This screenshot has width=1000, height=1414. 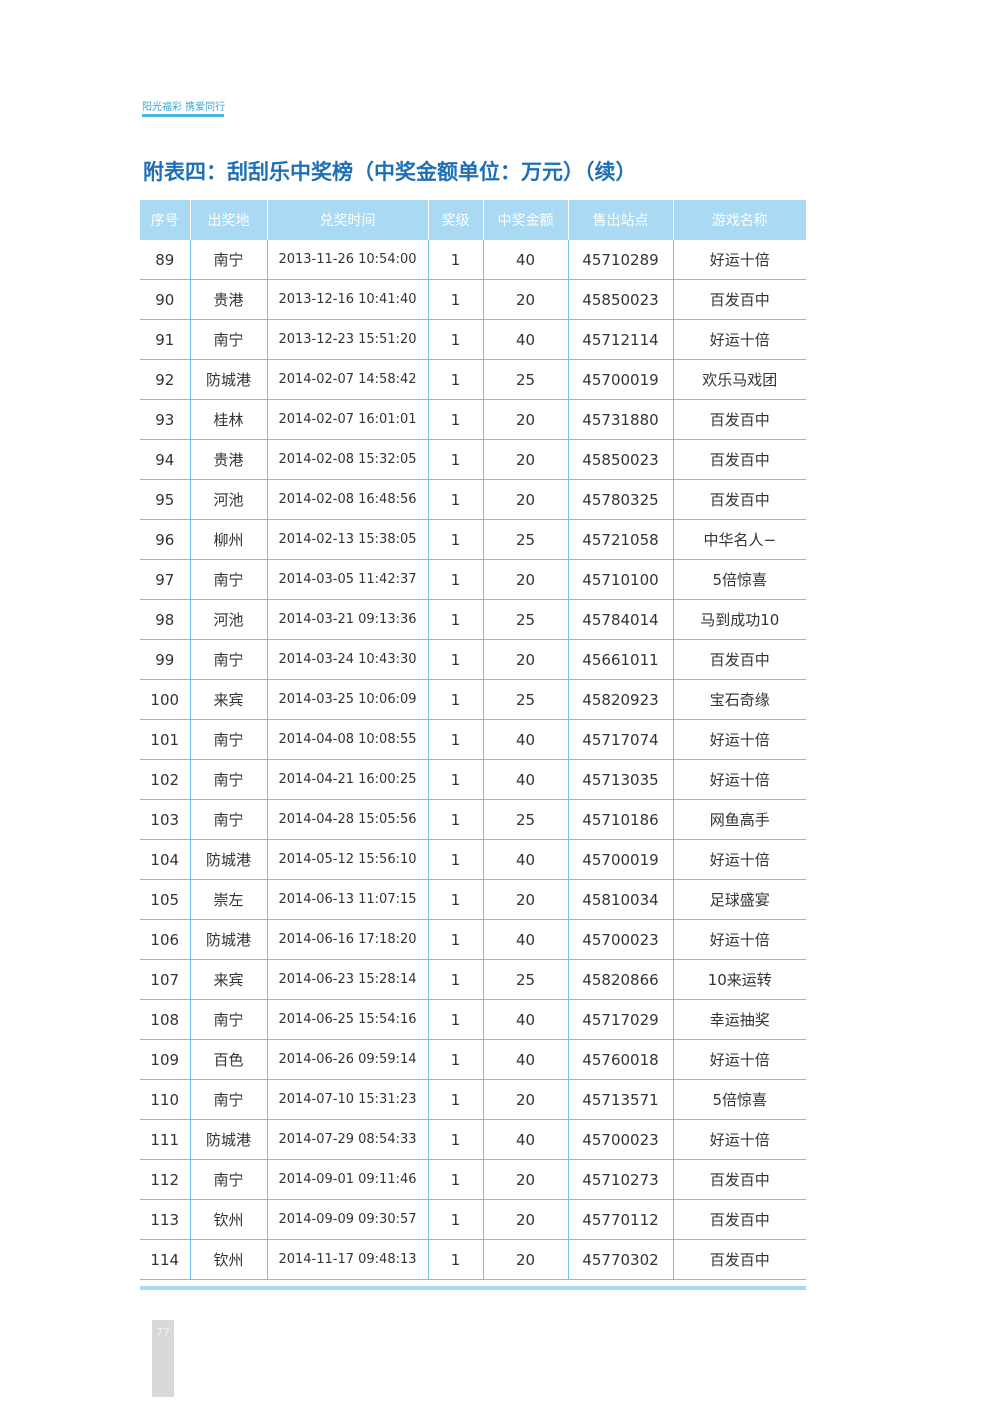 I want to click on table-row: 114 钦州 2014-11-17 09:48:13 1 20 45770302 百发百中, so click(x=473, y=1259).